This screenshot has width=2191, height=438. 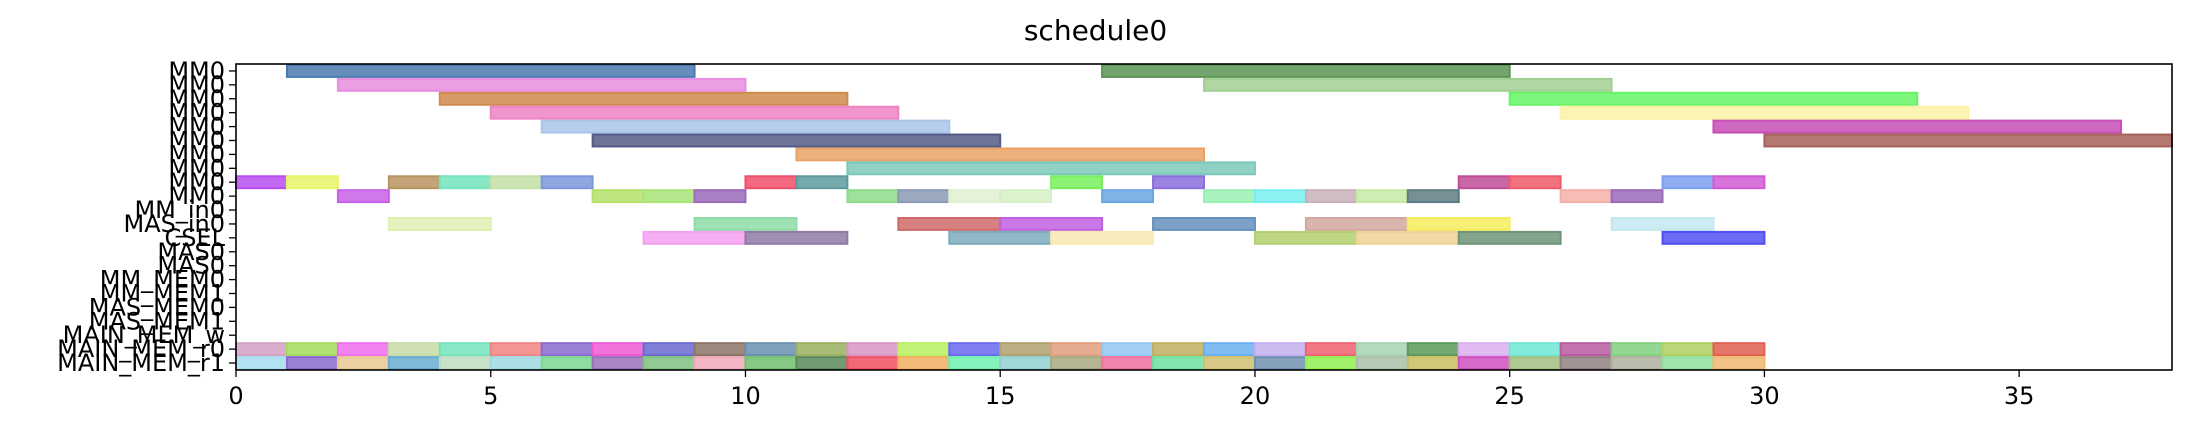 I want to click on y-tick-label: MAIN_MEM_r1, so click(x=141, y=363).